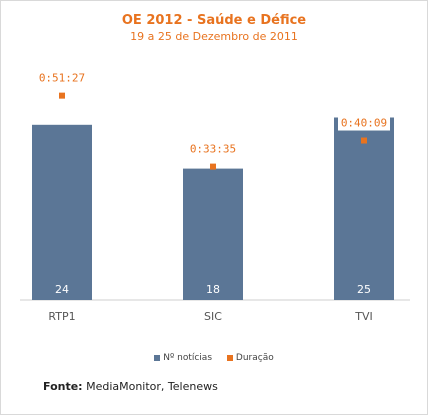 This screenshot has height=415, width=428. What do you see at coordinates (62, 78) in the screenshot?
I see `duration-label-rtp1: 0:51:27` at bounding box center [62, 78].